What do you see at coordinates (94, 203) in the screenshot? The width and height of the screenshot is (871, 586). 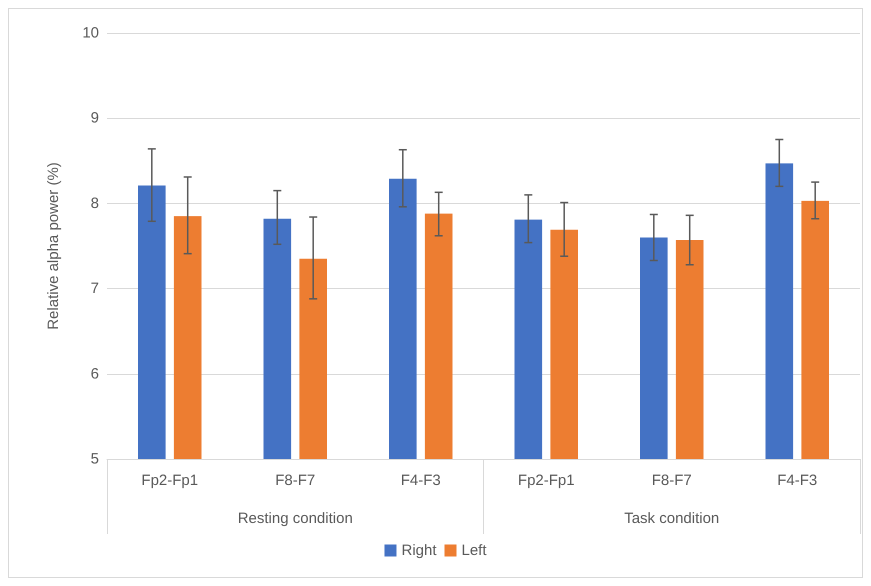 I see `y-tick-label: 8` at bounding box center [94, 203].